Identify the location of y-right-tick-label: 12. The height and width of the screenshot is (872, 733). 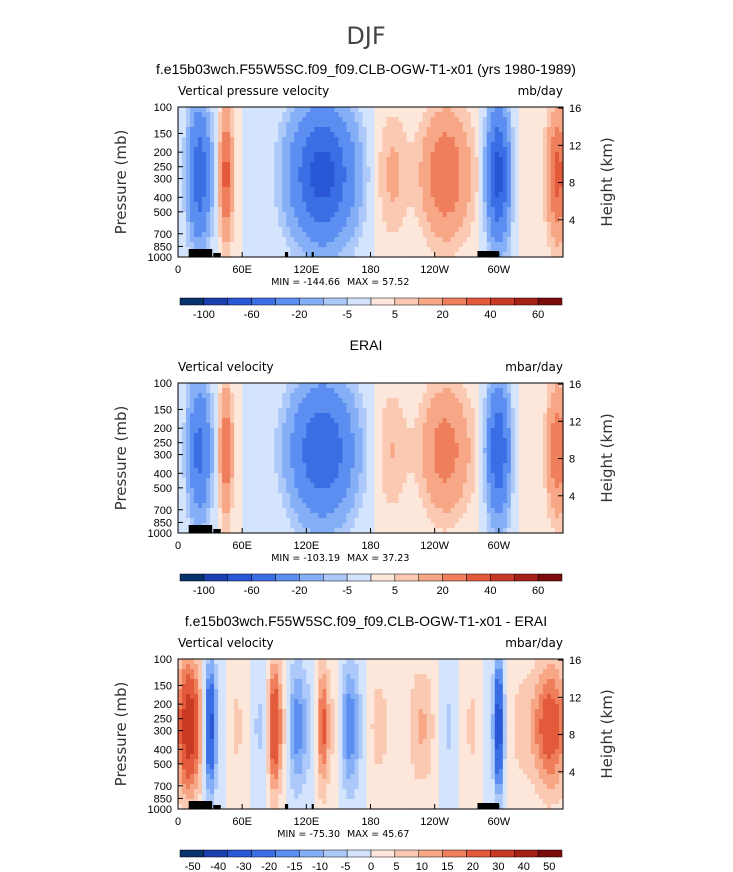
(575, 146).